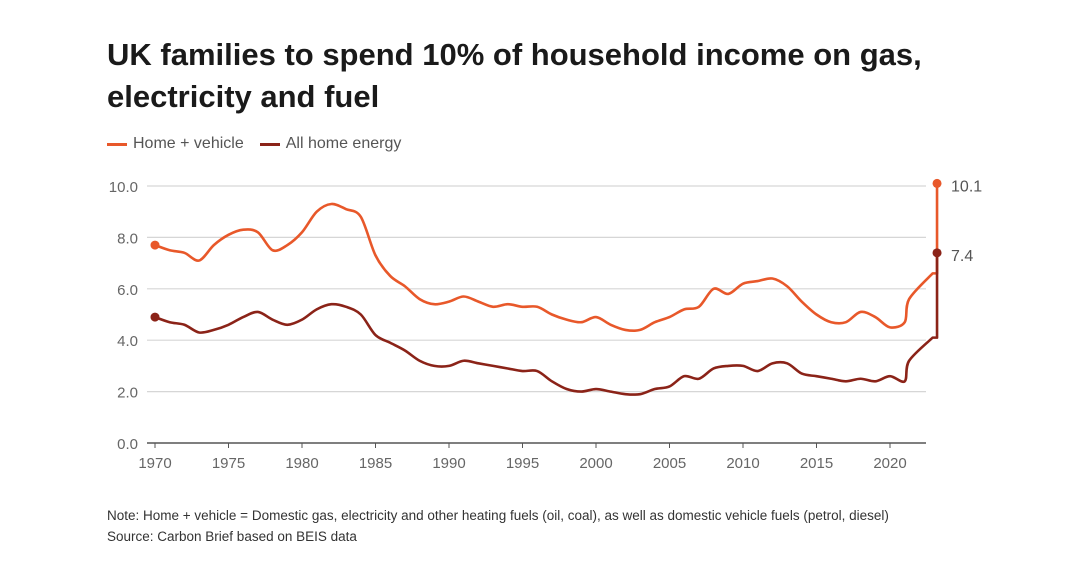 This screenshot has height=567, width=1080. What do you see at coordinates (962, 256) in the screenshot?
I see `end-value-label: 7.4` at bounding box center [962, 256].